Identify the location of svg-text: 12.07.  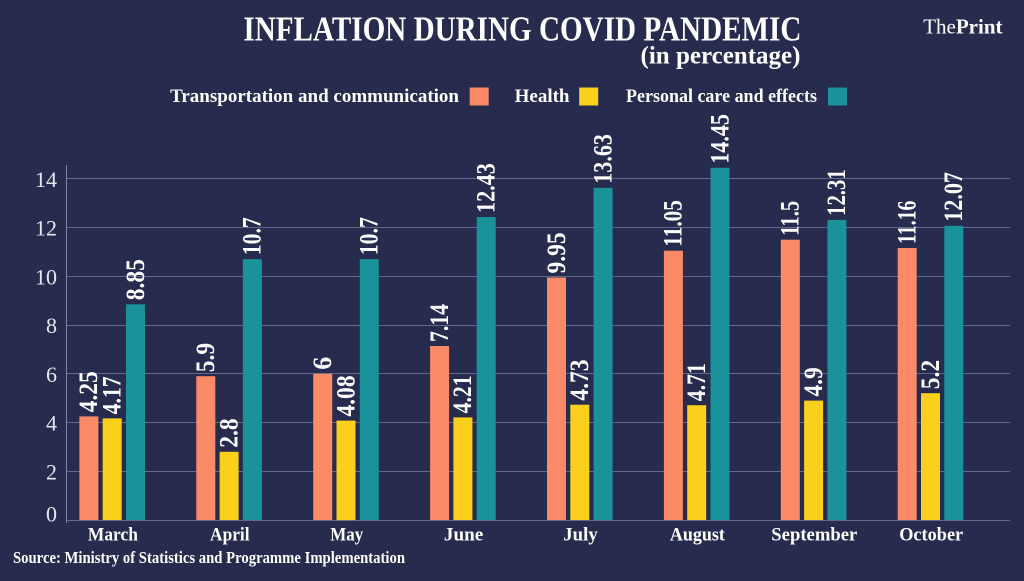
(953, 197).